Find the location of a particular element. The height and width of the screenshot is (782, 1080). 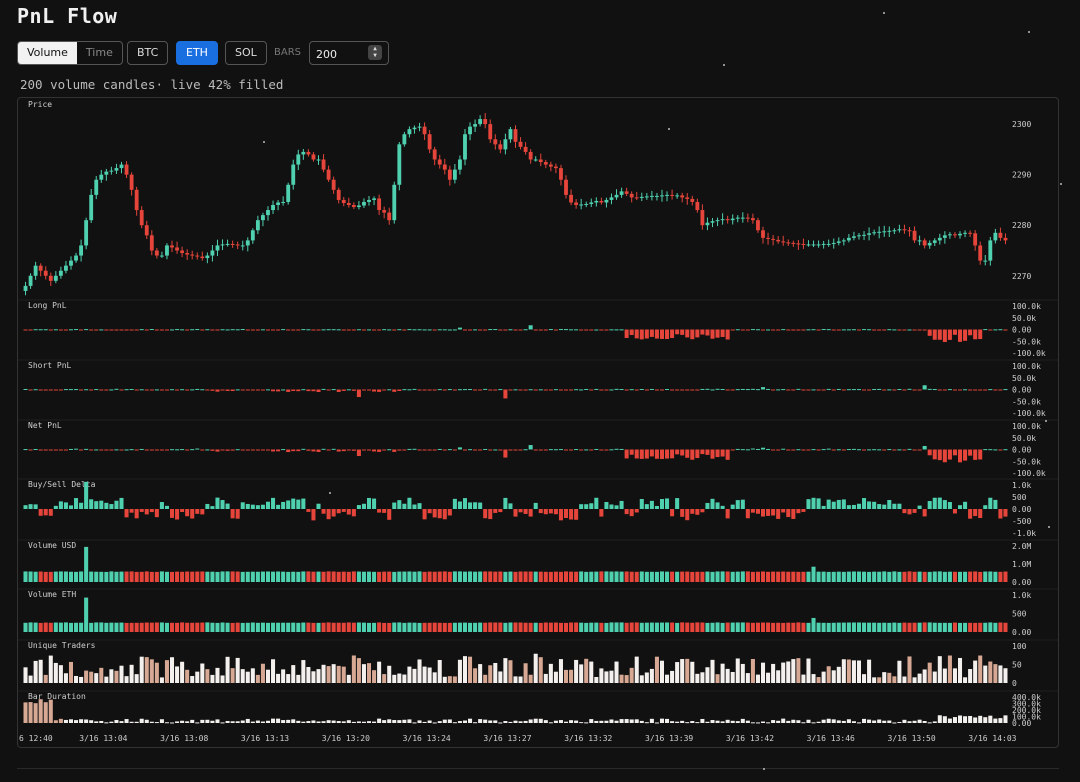

short-pnl-tick-label: 0.00 is located at coordinates (1021, 390).